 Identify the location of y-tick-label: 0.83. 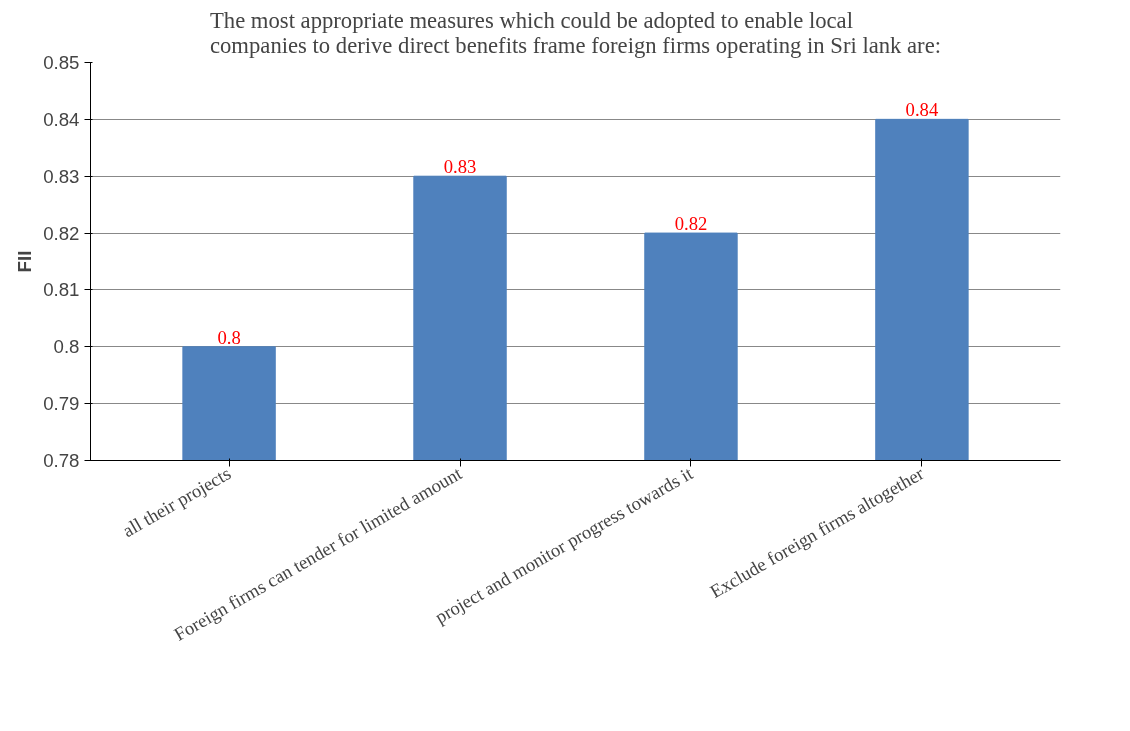
(61, 176).